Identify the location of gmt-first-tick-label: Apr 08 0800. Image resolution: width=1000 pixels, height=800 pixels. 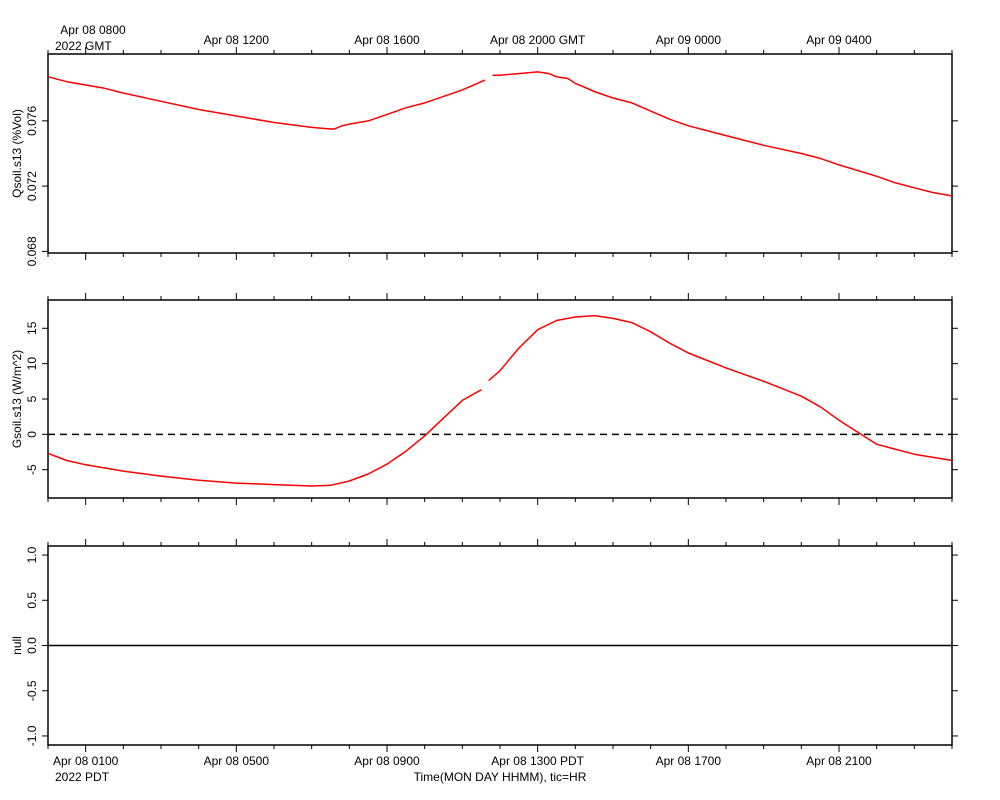
(93, 30).